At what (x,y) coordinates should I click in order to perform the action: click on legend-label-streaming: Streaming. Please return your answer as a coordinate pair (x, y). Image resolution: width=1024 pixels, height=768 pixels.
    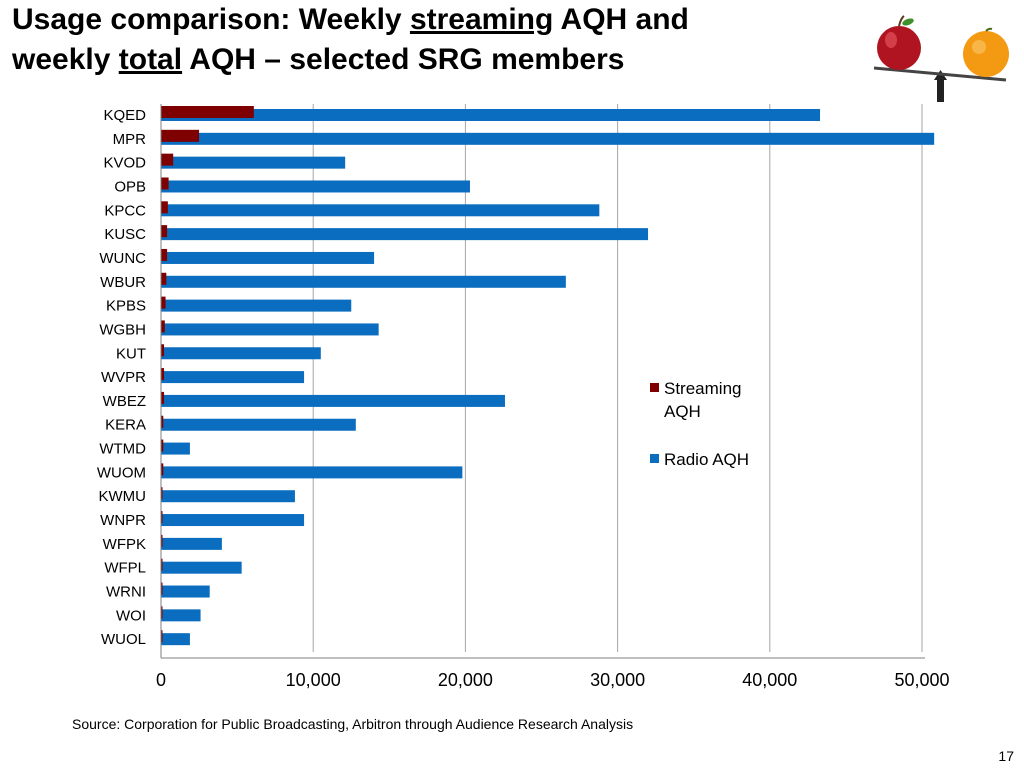
    Looking at the image, I should click on (702, 388).